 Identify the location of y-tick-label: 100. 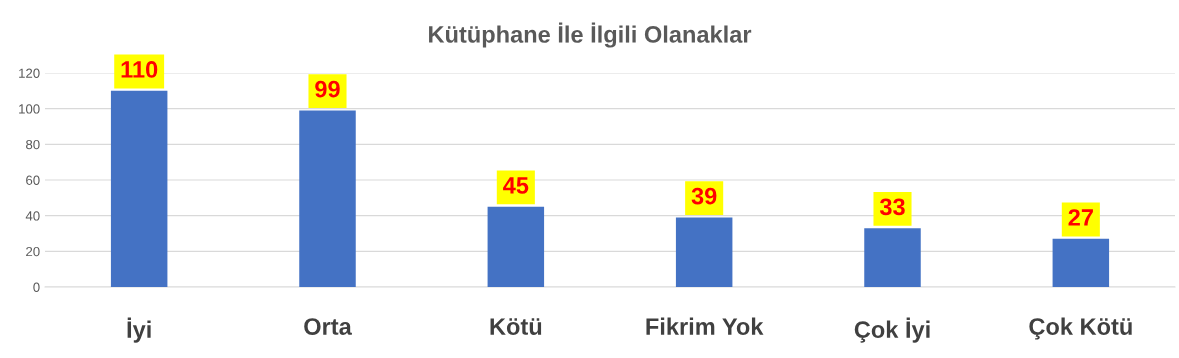
(29, 109).